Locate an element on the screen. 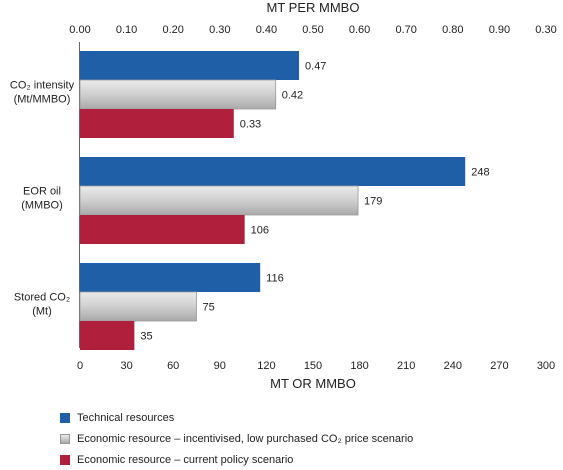  bottom-tick-label: 180 is located at coordinates (359, 366).